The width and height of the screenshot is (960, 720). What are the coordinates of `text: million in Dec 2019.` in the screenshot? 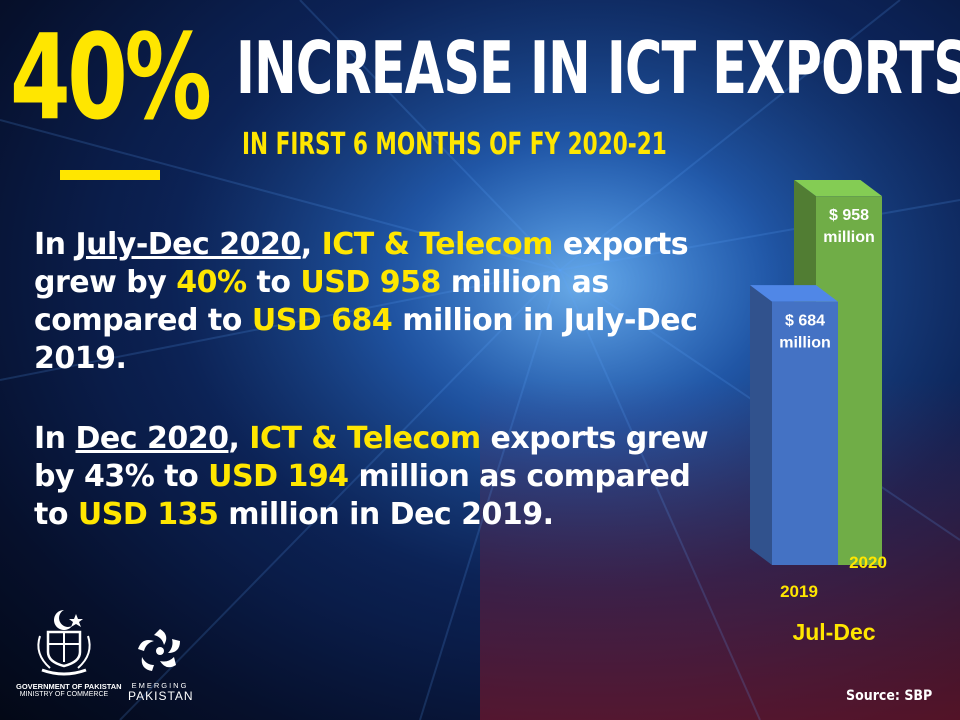 It's located at (386, 514).